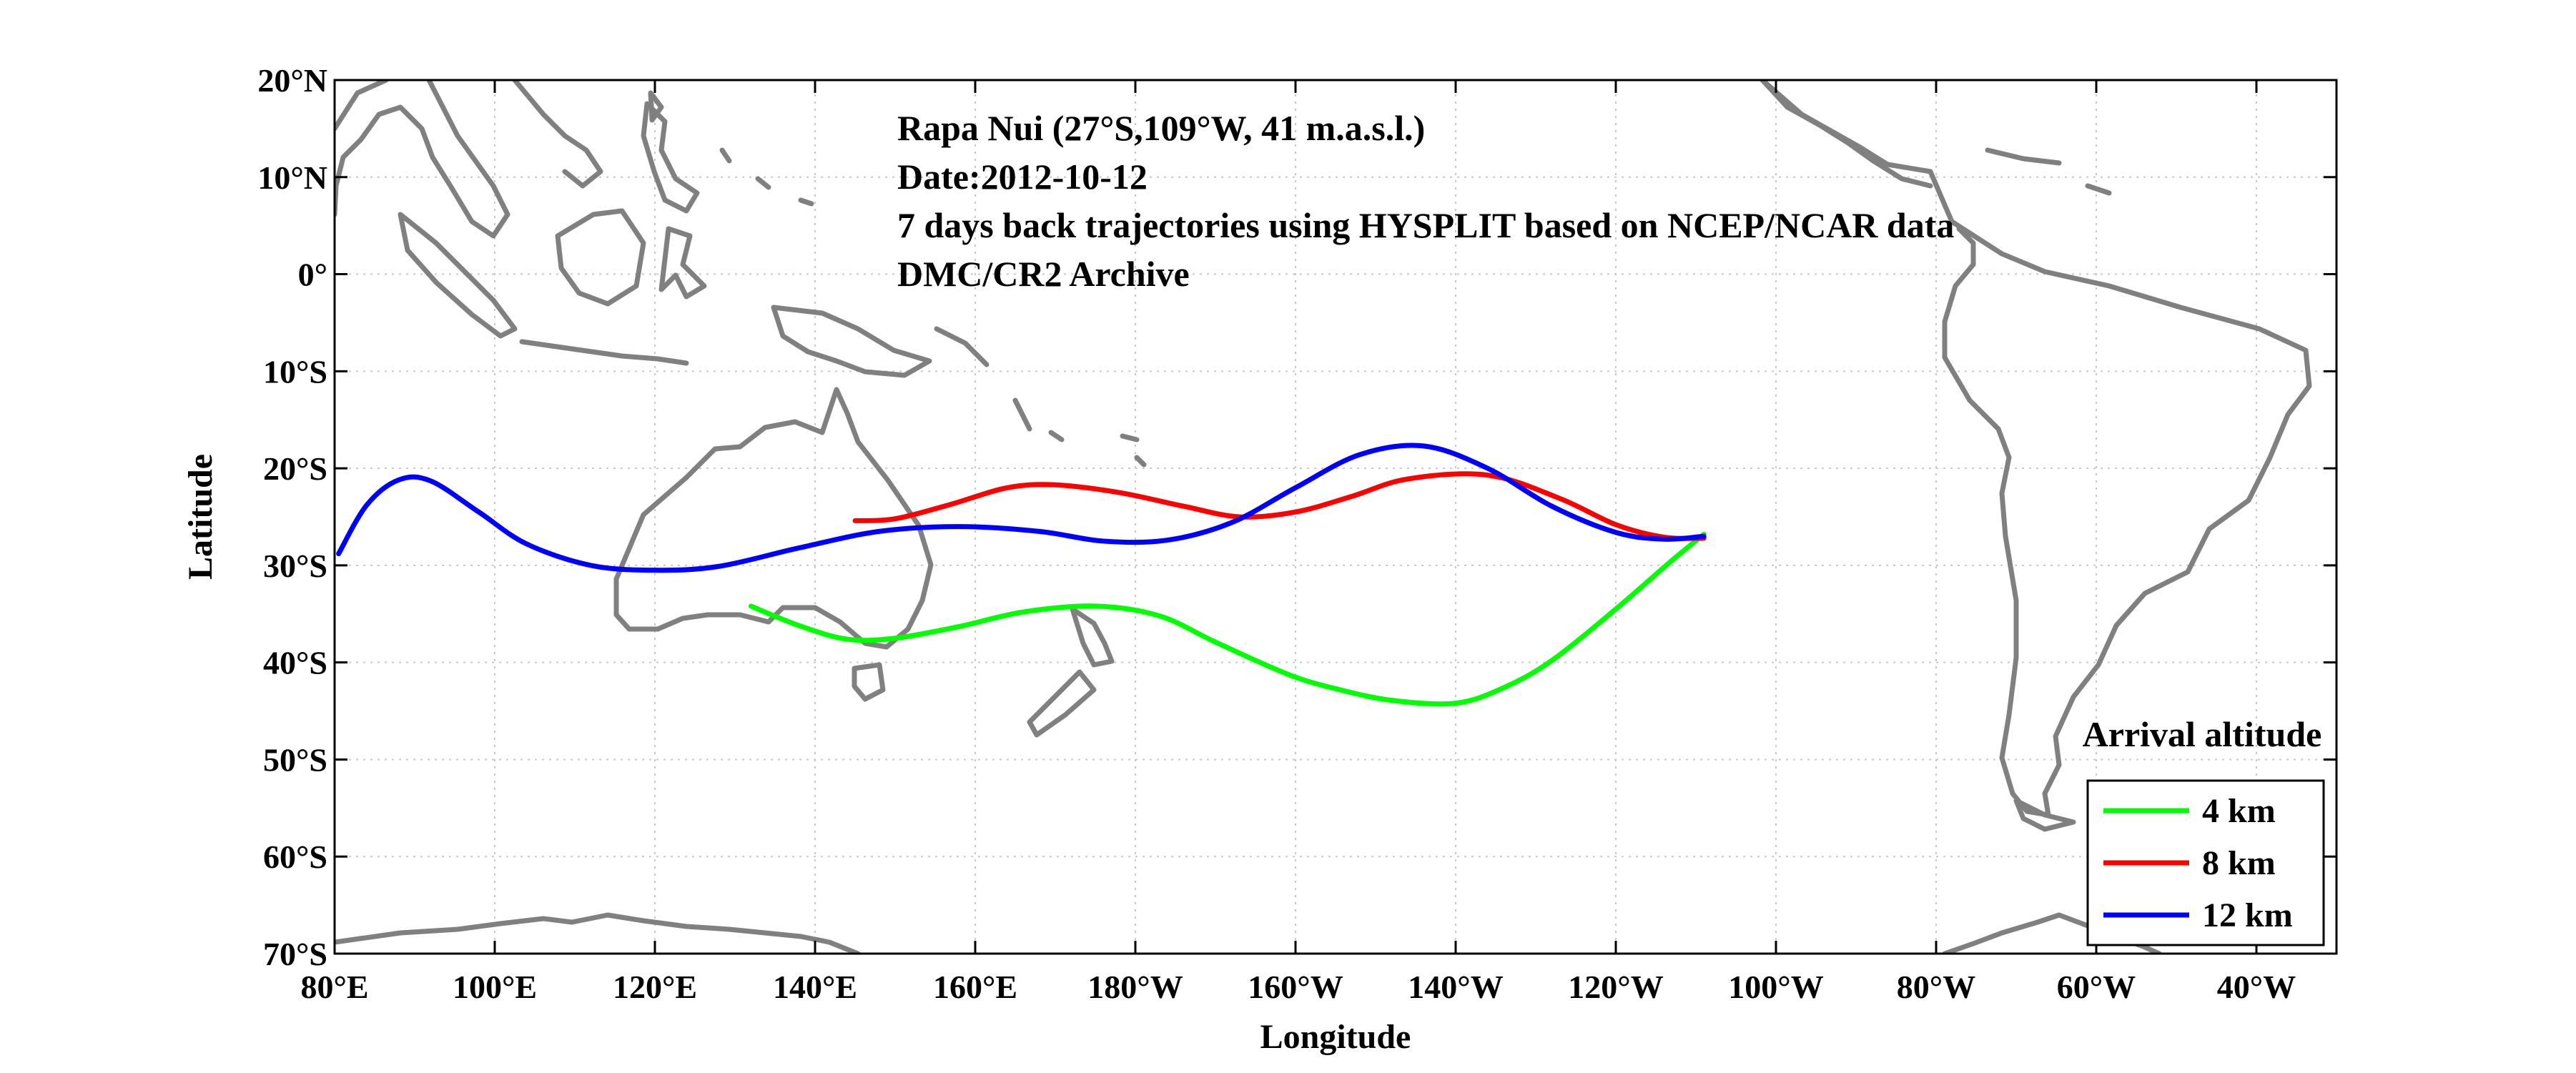 The image size is (2576, 1073). What do you see at coordinates (2239, 863) in the screenshot?
I see `legend-label-8km: 8 km` at bounding box center [2239, 863].